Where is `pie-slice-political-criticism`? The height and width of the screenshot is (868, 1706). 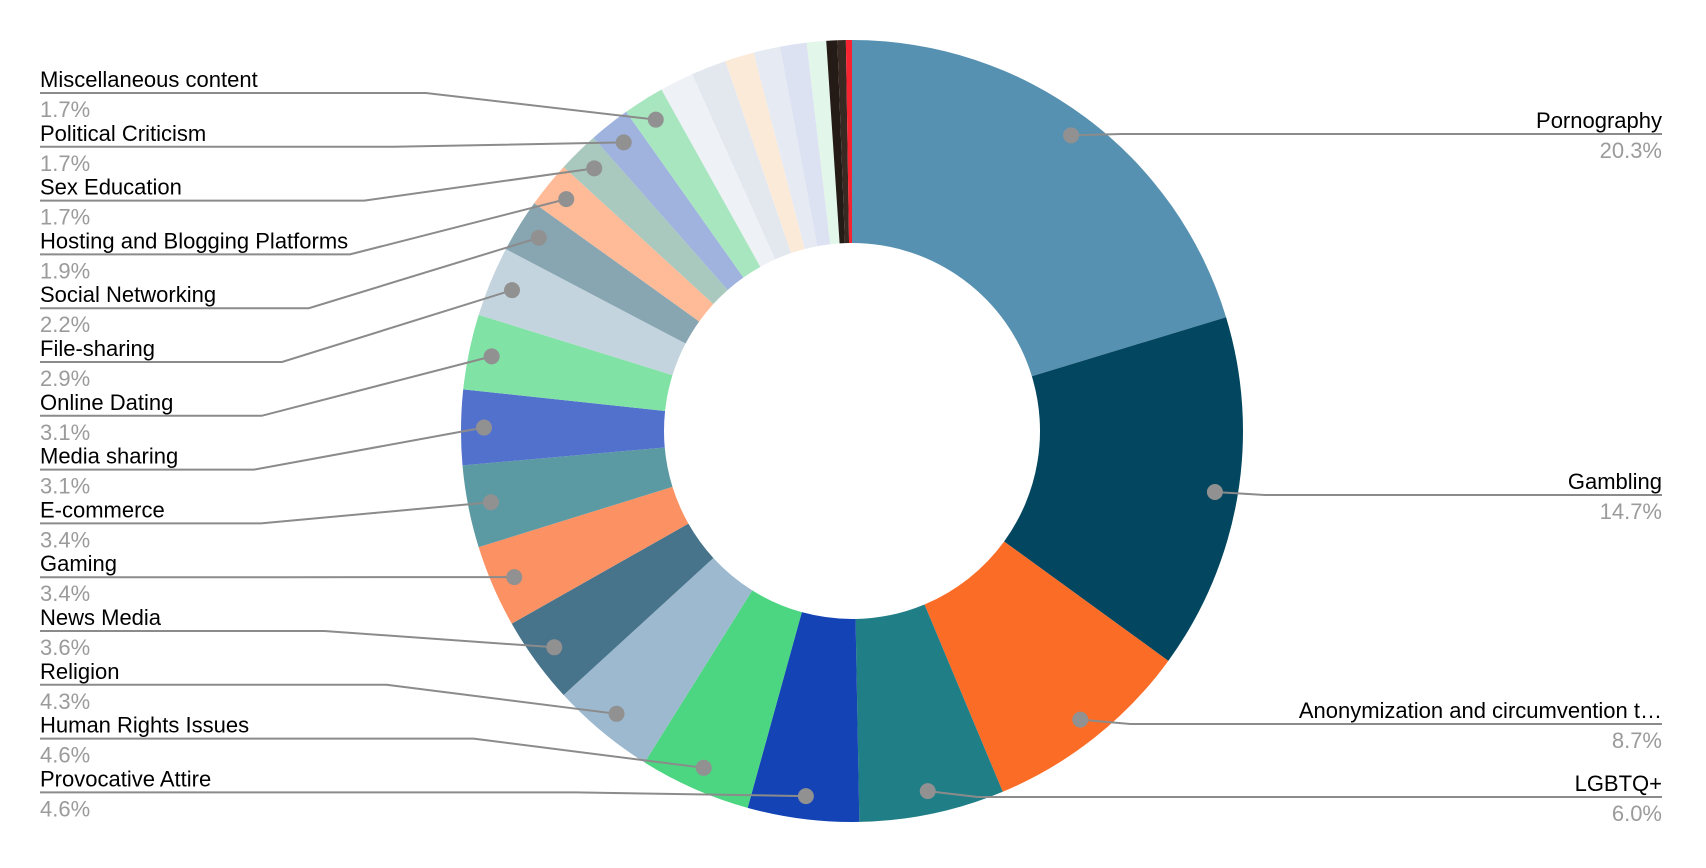
pie-slice-political-criticism is located at coordinates (668, 200).